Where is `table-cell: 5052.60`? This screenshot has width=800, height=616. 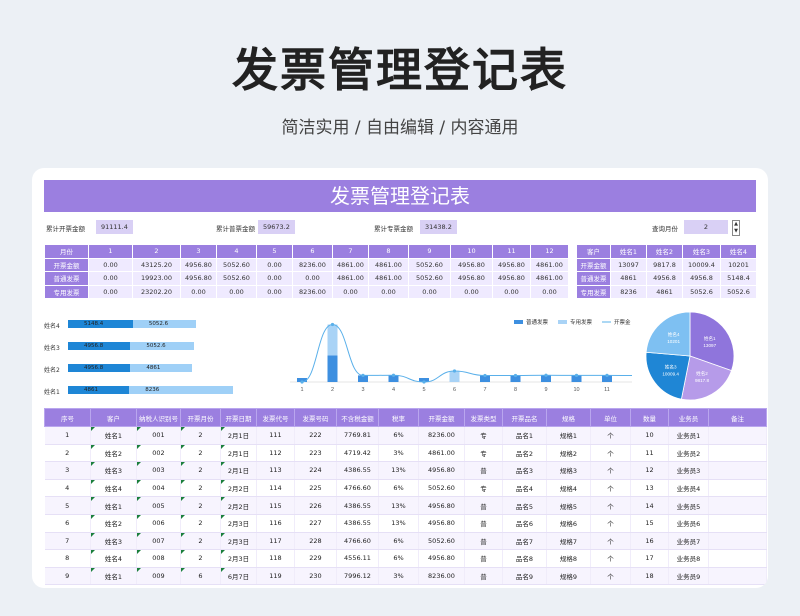
table-cell: 5052.60 is located at coordinates (441, 488).